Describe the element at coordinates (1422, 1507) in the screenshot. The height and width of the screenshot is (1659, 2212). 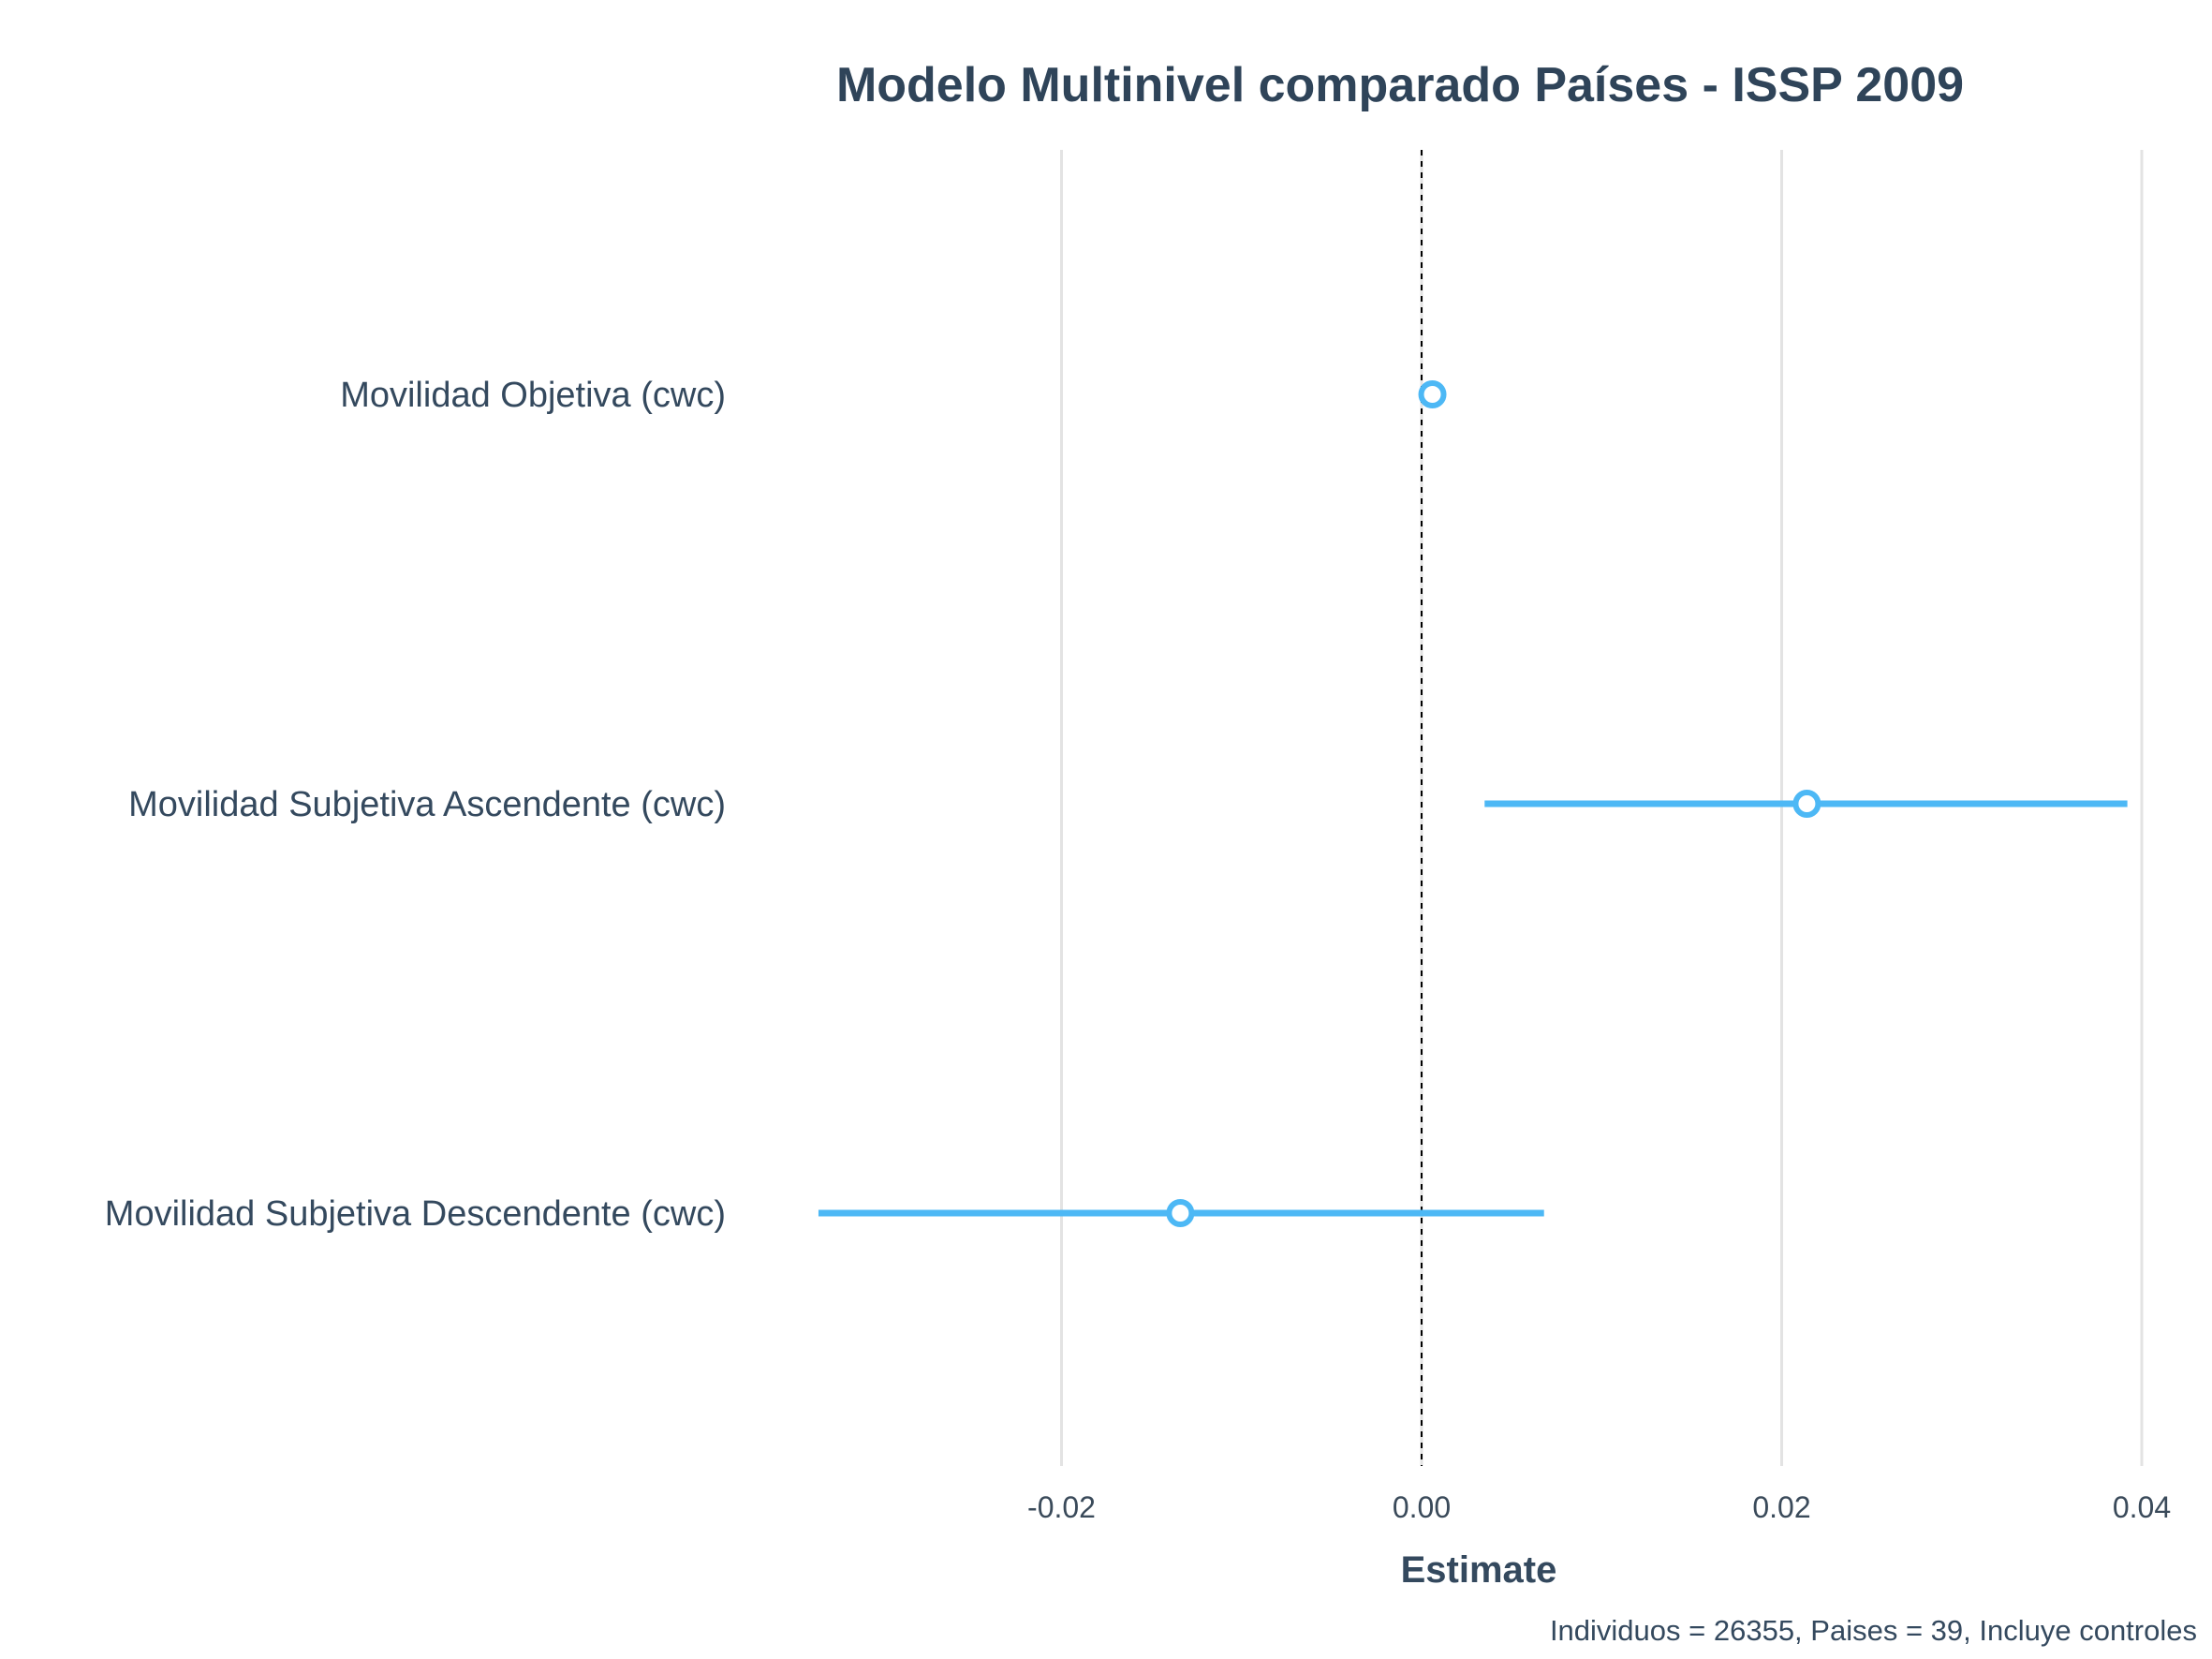
I see `x-tick-label: 0.00` at that location.